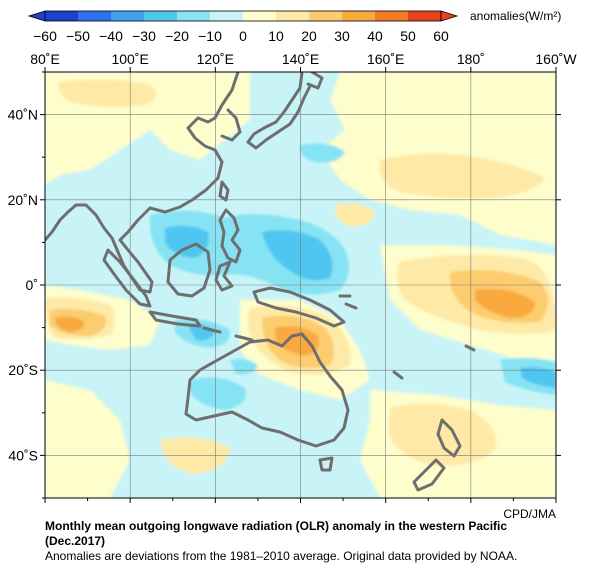 The image size is (600, 570). What do you see at coordinates (144, 36) in the screenshot?
I see `colorbar-tick-label: −30` at bounding box center [144, 36].